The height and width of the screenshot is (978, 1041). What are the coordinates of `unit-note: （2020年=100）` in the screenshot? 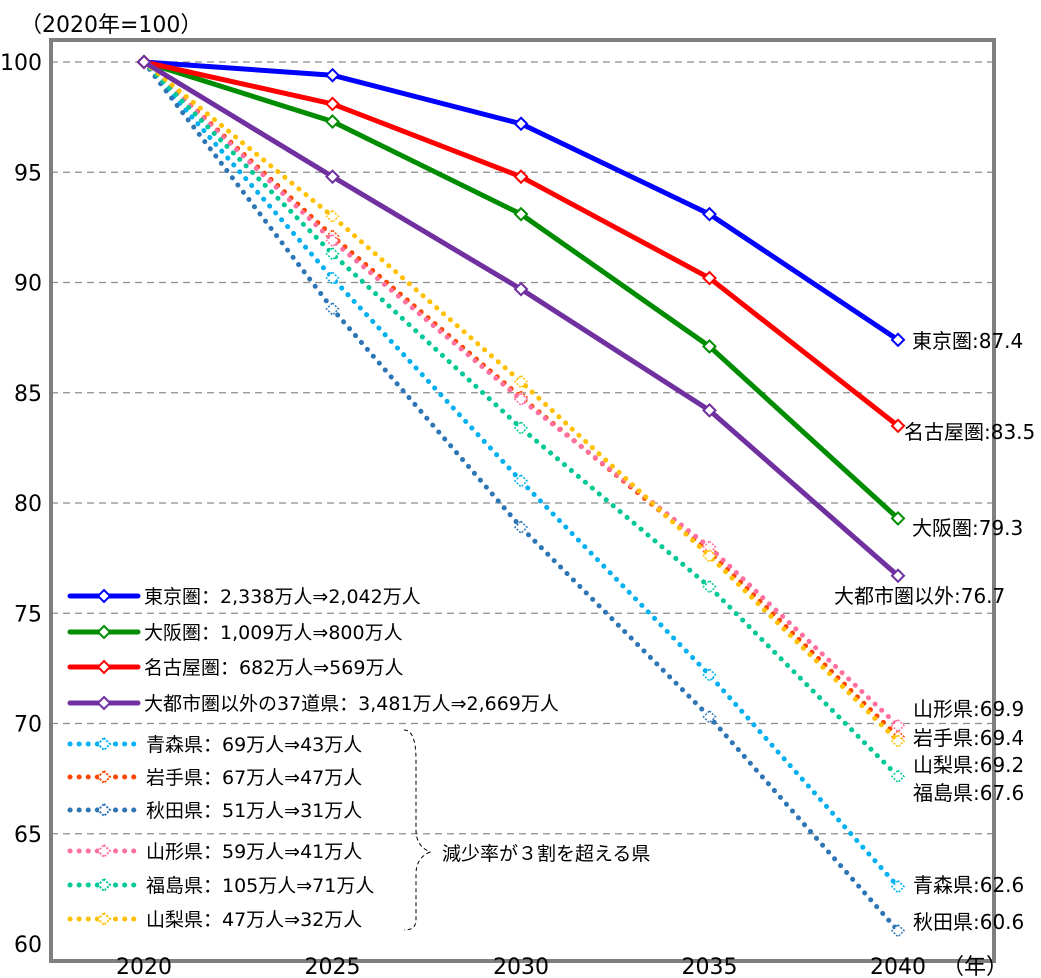 It's located at (111, 25).